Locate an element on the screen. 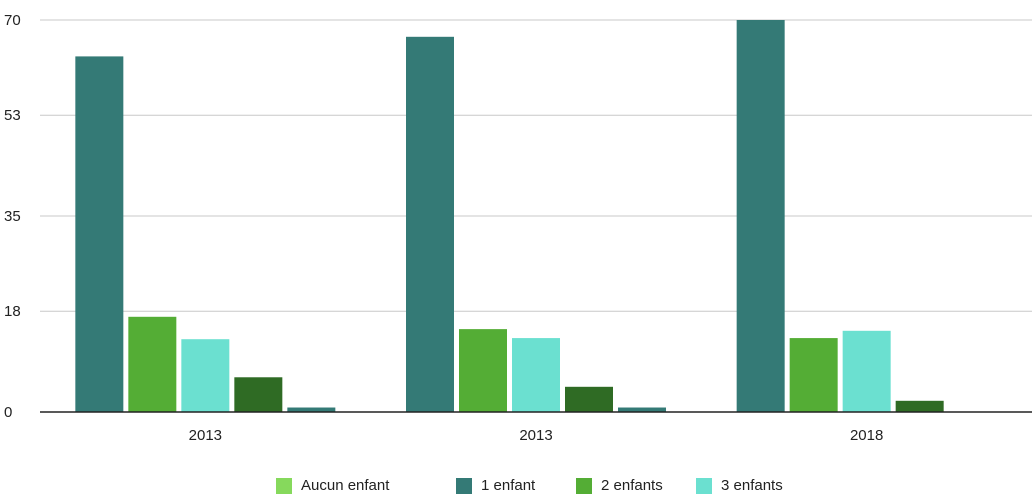  y-tick-label: 0 is located at coordinates (8, 412).